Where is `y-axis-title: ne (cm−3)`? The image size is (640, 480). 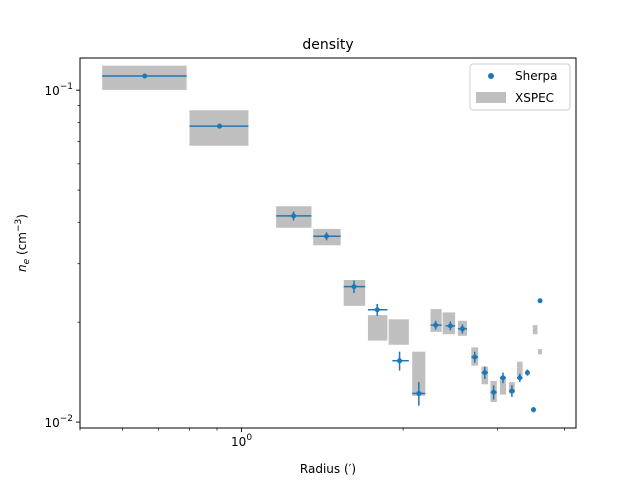 y-axis-title: ne (cm−3) is located at coordinates (23, 243).